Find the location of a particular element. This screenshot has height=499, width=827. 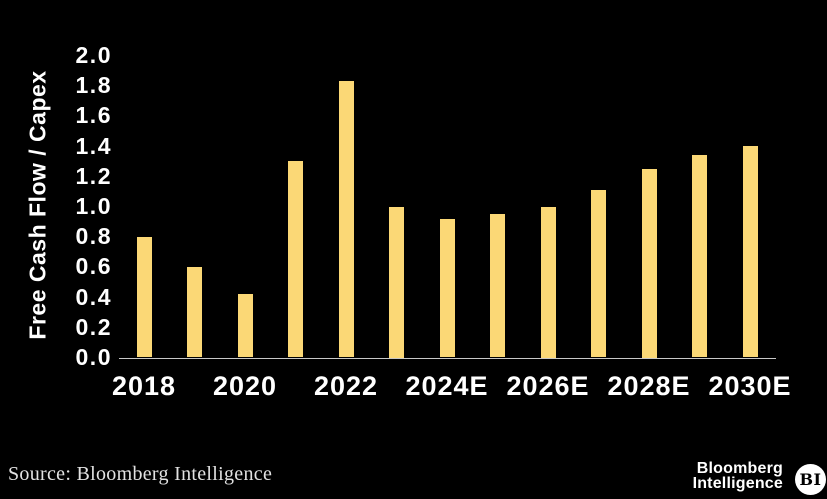

logo-line-intelligence: Intelligence is located at coordinates (737, 483).